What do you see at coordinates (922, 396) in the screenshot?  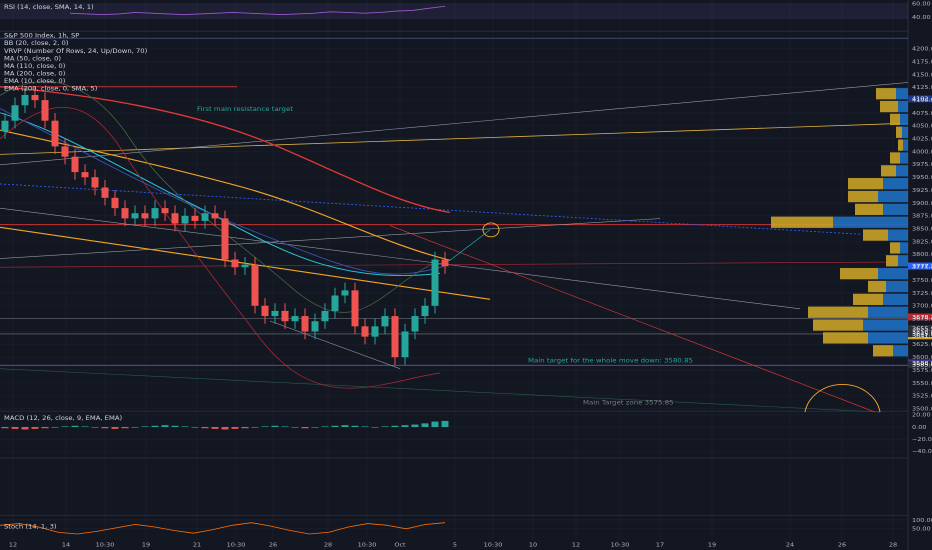 I see `y-tick-label: 3525.00` at bounding box center [922, 396].